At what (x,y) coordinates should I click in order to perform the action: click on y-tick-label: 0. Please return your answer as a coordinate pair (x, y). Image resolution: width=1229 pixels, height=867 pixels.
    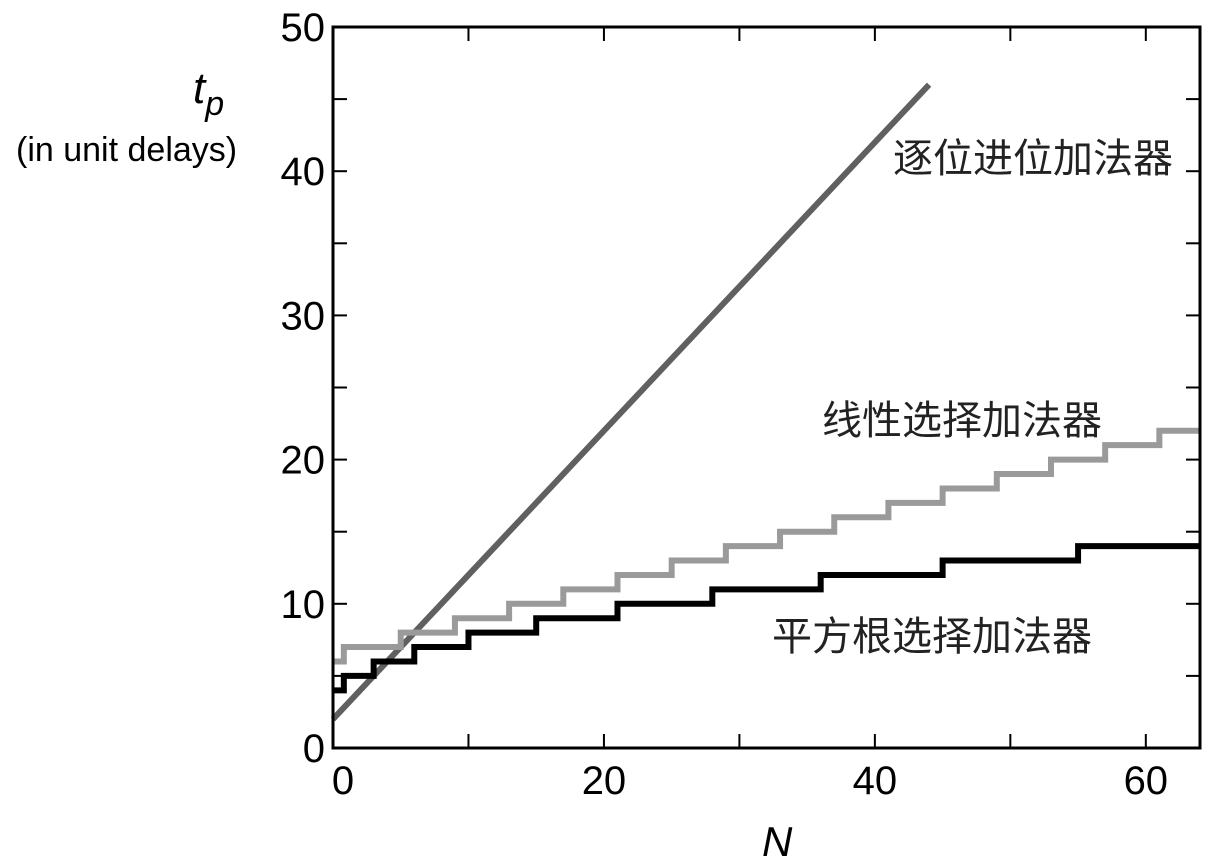
    Looking at the image, I should click on (314, 749).